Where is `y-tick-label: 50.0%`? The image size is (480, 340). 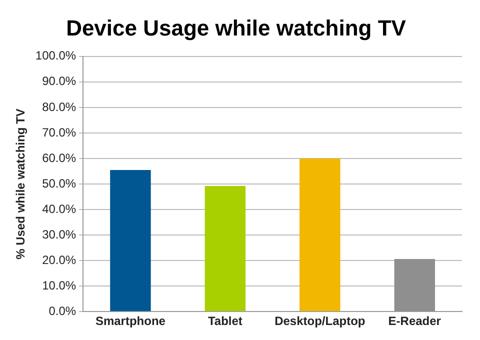
y-tick-label: 50.0% is located at coordinates (59, 183).